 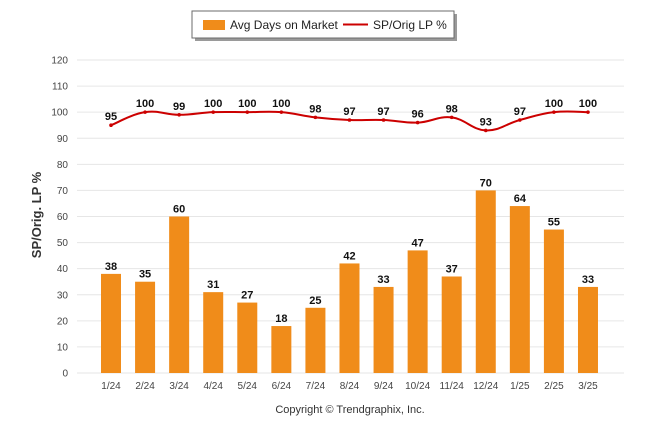 What do you see at coordinates (179, 386) in the screenshot?
I see `x-tick-label: 3/24` at bounding box center [179, 386].